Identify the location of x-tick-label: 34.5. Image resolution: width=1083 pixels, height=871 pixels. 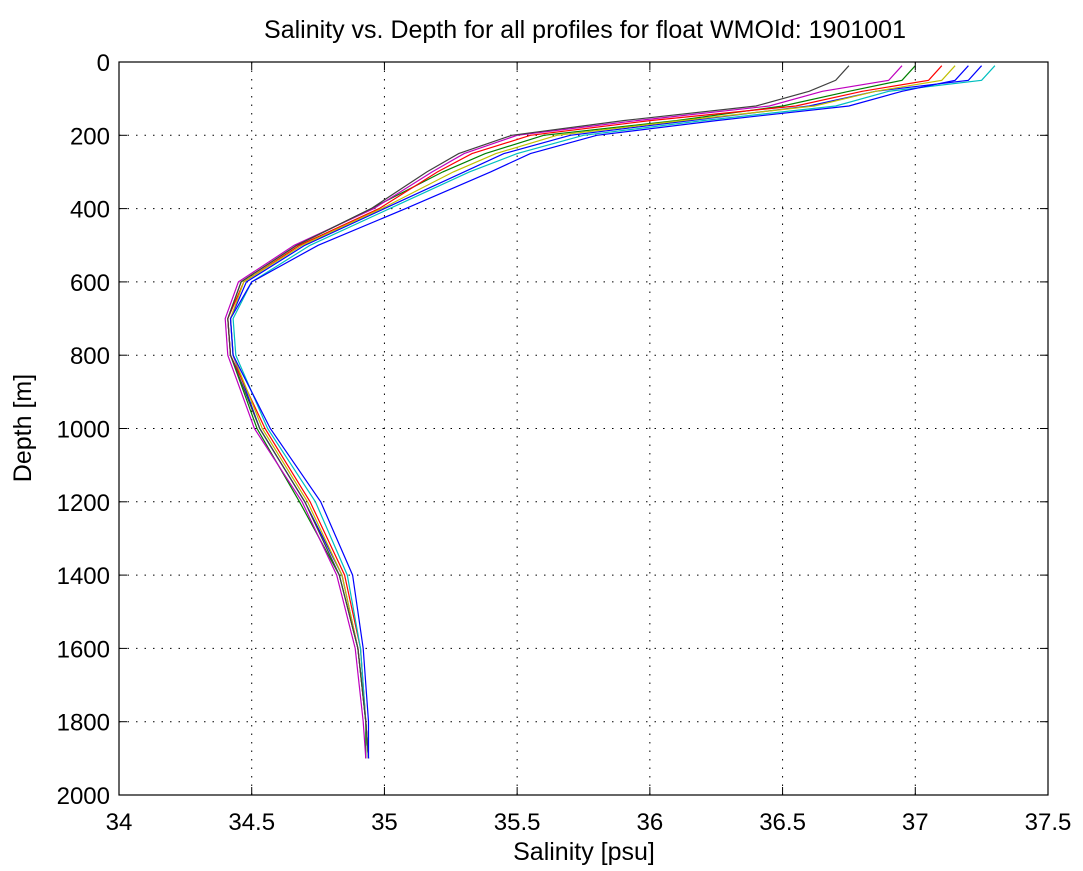
(251, 822).